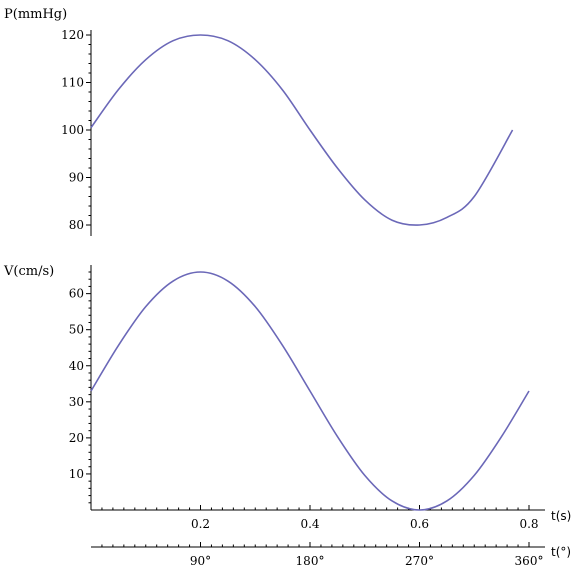 The image size is (580, 573). What do you see at coordinates (72, 35) in the screenshot?
I see `pressure-y-tick-label: 120` at bounding box center [72, 35].